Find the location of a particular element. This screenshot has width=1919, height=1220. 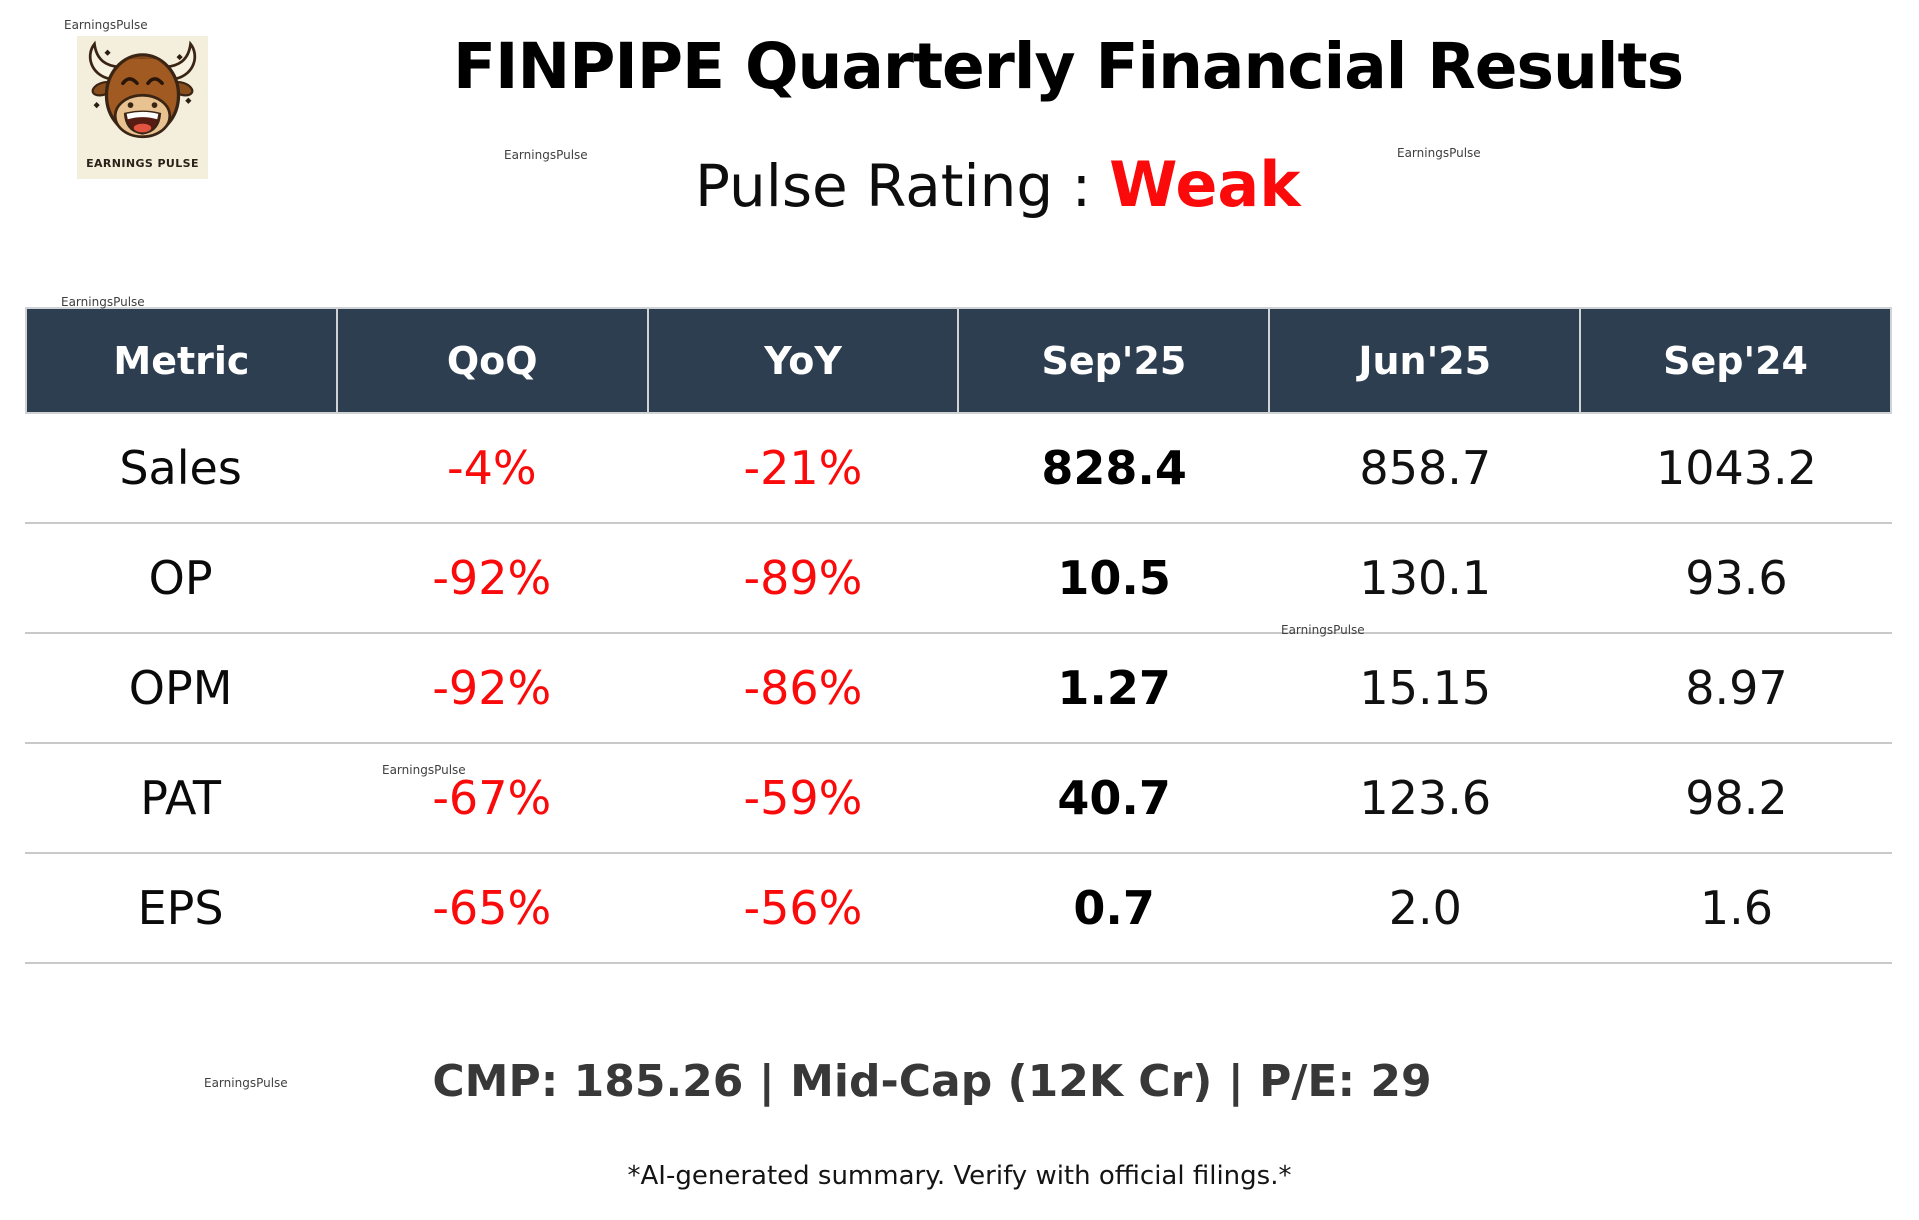

metric-cell: OPM is located at coordinates (180, 688).